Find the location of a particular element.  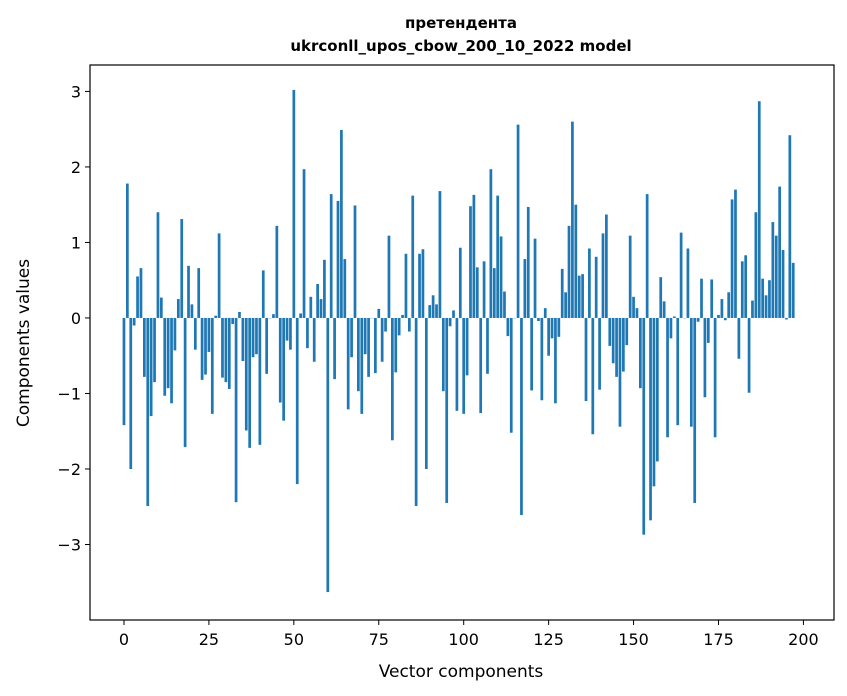

y-axis-ticks: −3 −2 −1 0 1 2 3 is located at coordinates (73, 318).